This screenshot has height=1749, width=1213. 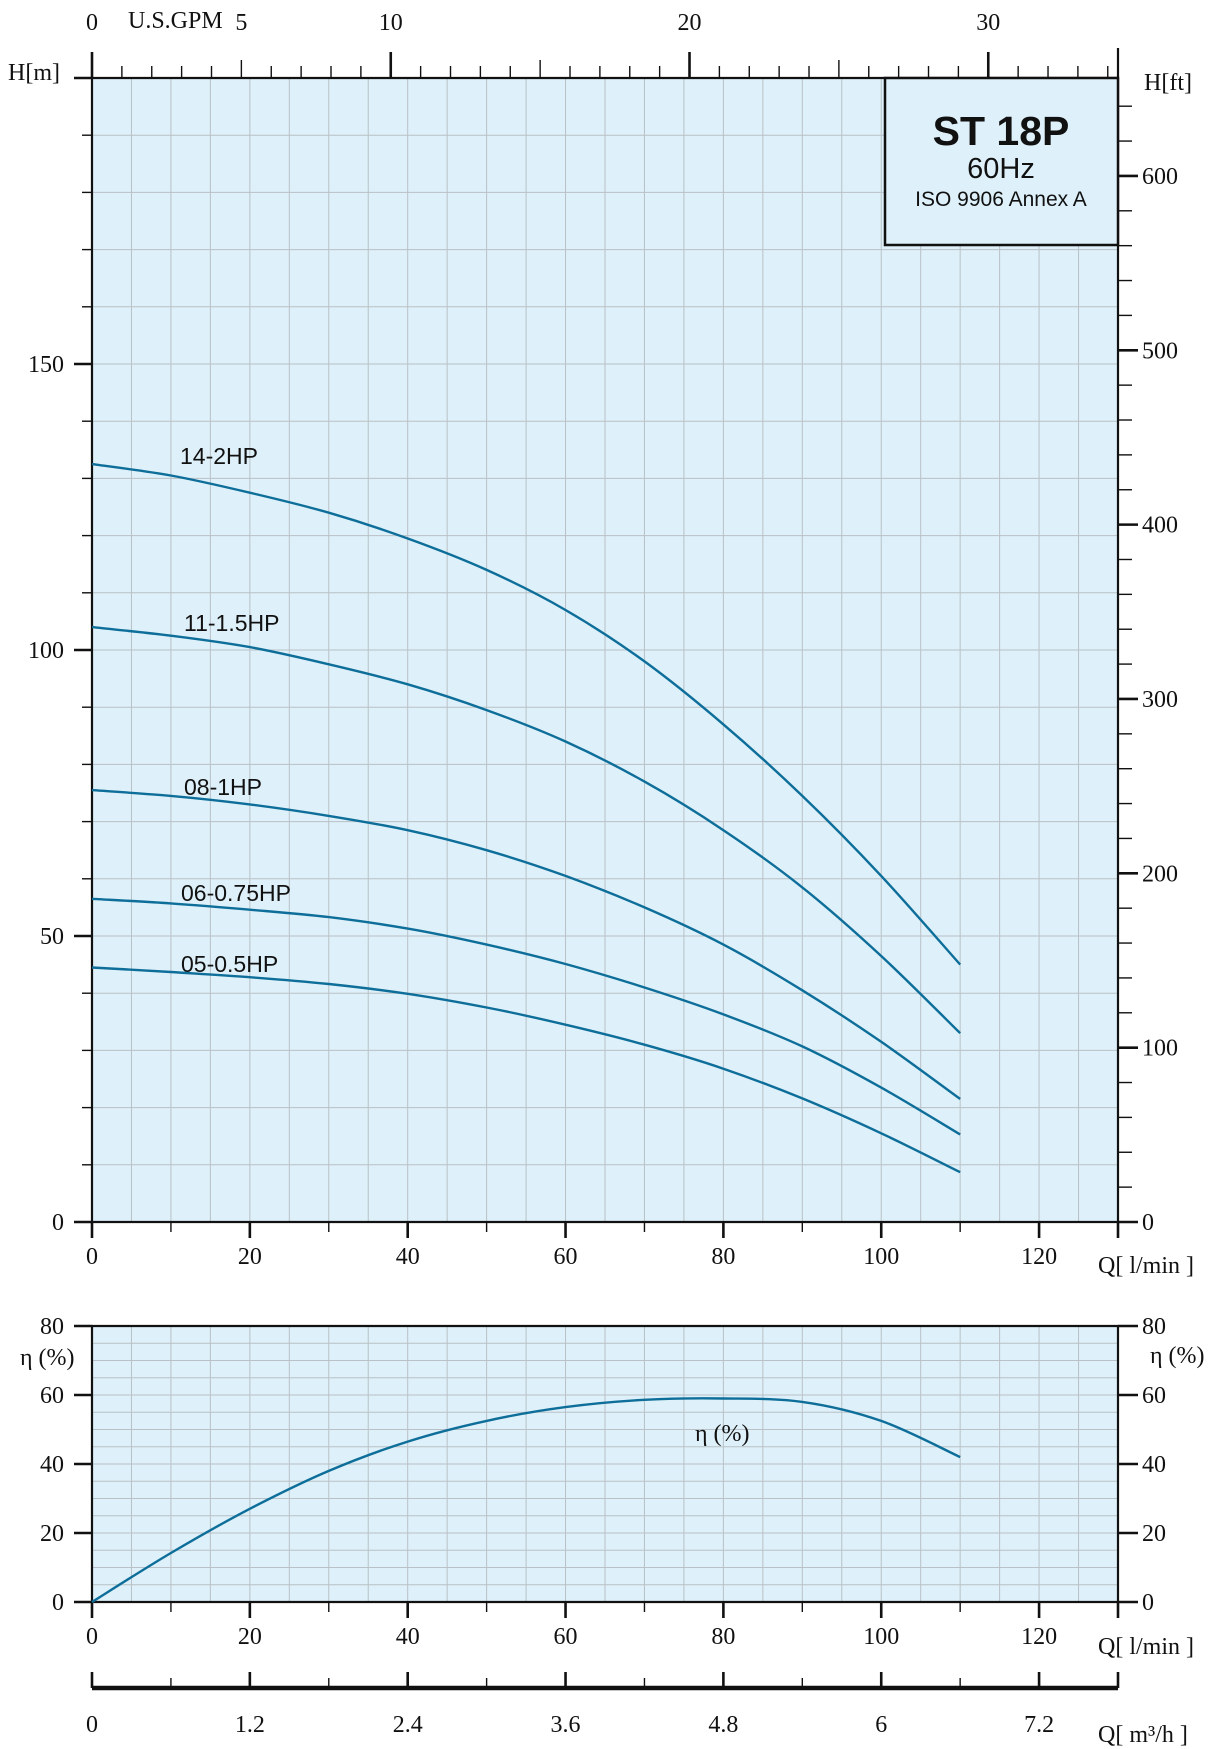 I want to click on head-m-tick-label: 0, so click(x=58, y=1223).